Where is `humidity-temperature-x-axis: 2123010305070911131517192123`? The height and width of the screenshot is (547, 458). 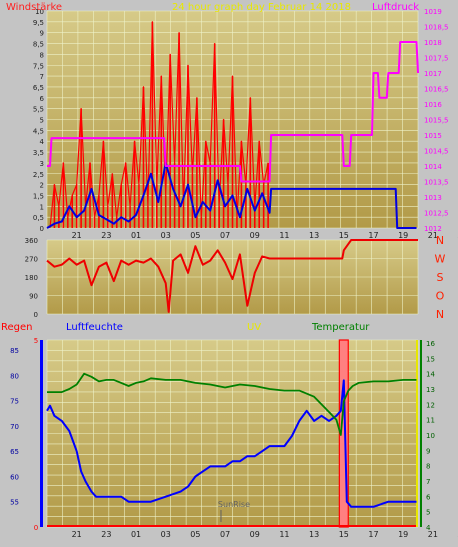
humidity-temperature-x-axis: 2123010305070911131517192123 is located at coordinates (265, 534).